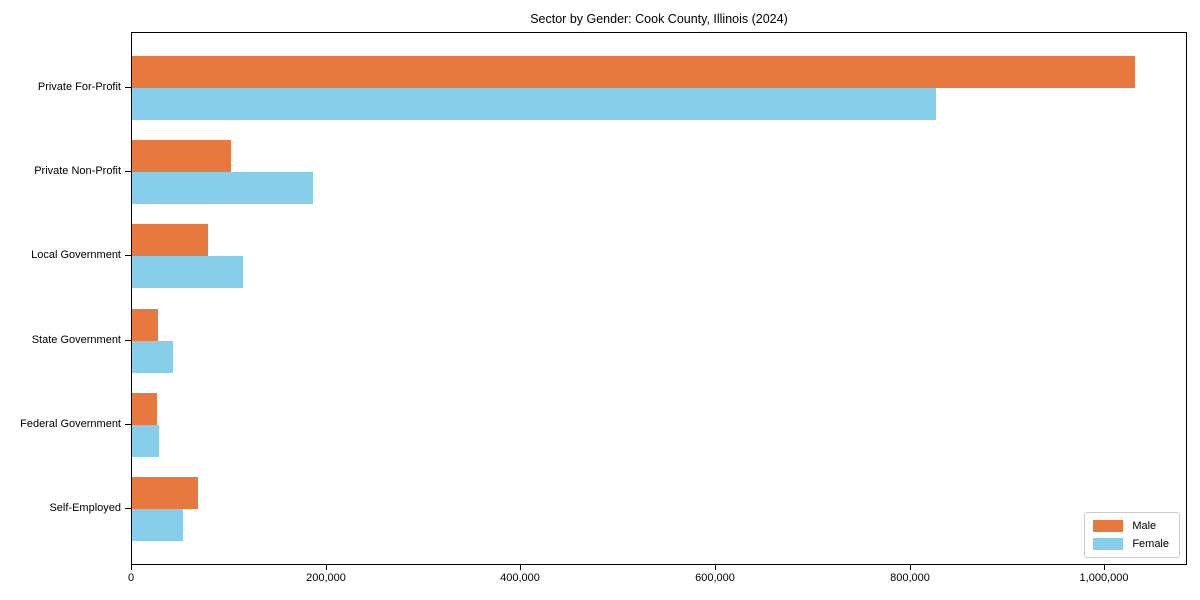 This screenshot has width=1200, height=600. Describe the element at coordinates (1132, 535) in the screenshot. I see `legend: Male Female` at that location.